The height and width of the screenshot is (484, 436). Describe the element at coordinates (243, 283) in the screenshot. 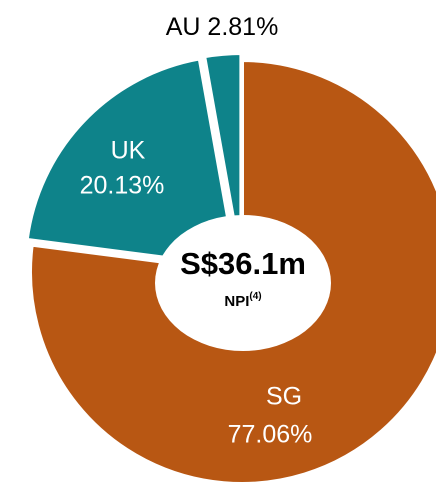

I see `donut-hole` at that location.